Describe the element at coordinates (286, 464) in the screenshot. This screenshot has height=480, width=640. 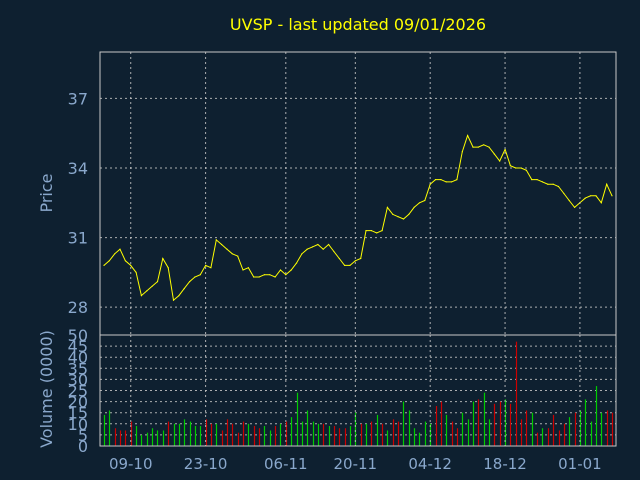
I see `x-tick-label: 06-11` at that location.